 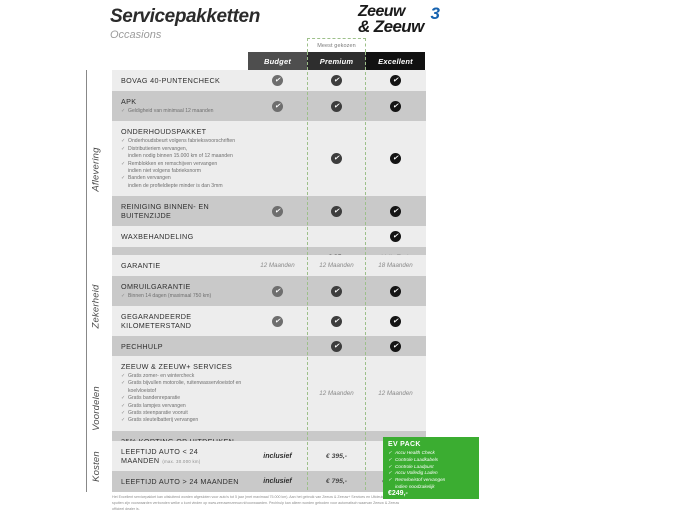 I want to click on ev-bullet-item: ✓ Accu Volledig Laden, so click(x=431, y=473).